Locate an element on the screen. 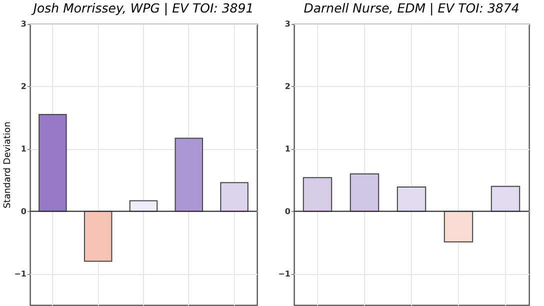 The width and height of the screenshot is (544, 306). chart-title: Darnell Nurse, EDM | EV TOI: 3874 is located at coordinates (412, 8).